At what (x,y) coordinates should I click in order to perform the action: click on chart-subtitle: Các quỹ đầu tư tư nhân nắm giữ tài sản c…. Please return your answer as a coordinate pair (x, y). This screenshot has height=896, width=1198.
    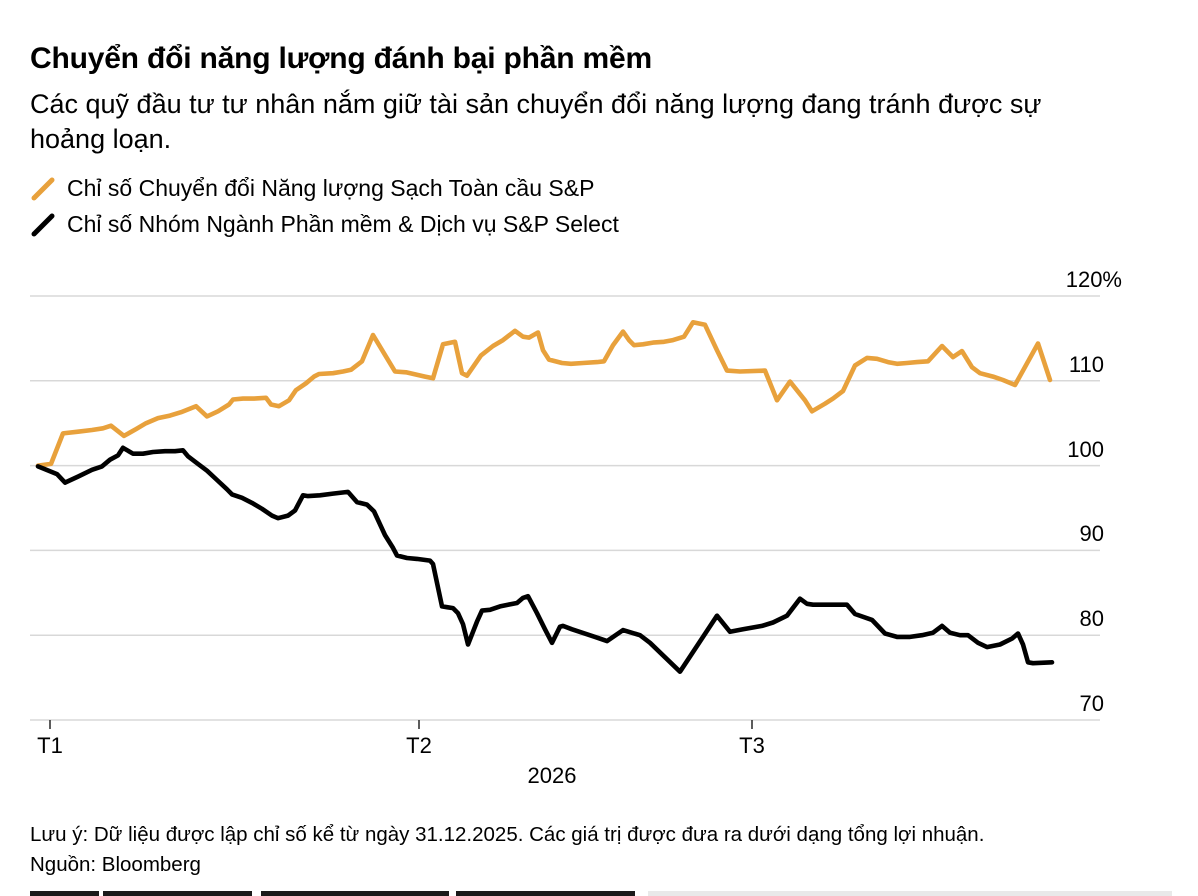
    Looking at the image, I should click on (536, 121).